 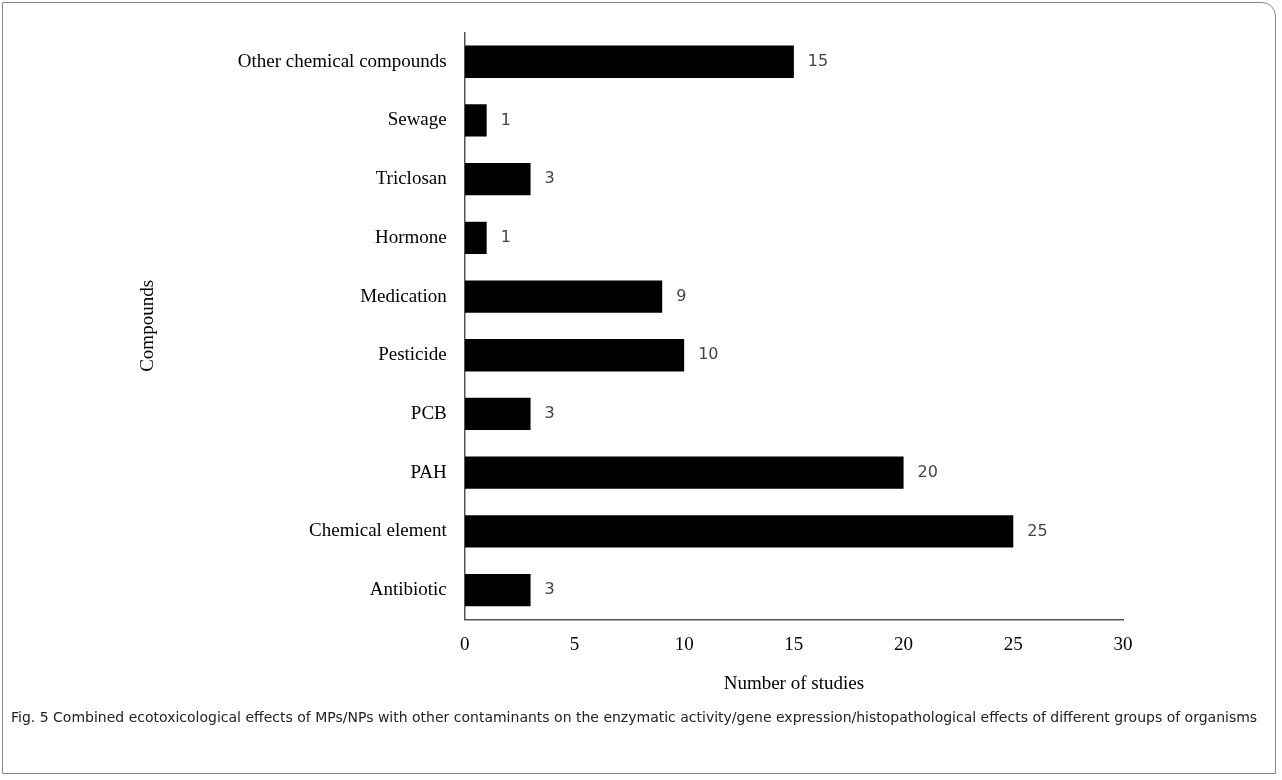 What do you see at coordinates (417, 119) in the screenshot?
I see `y-tick-label: Sewage` at bounding box center [417, 119].